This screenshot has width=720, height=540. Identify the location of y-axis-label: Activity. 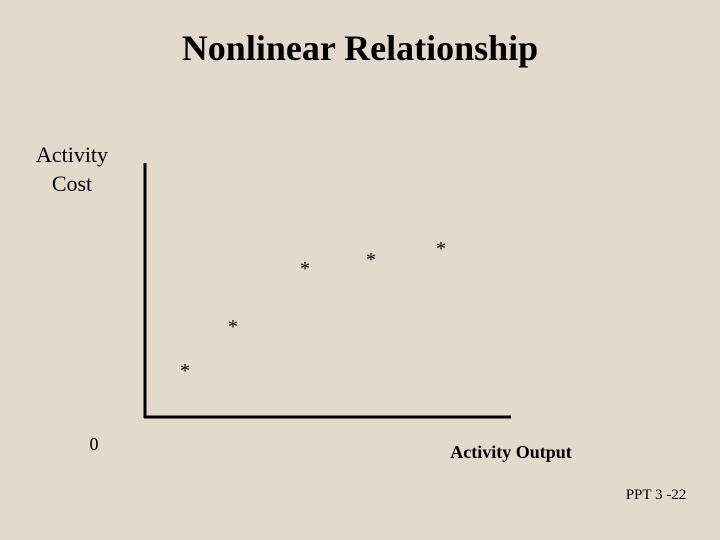
(72, 154).